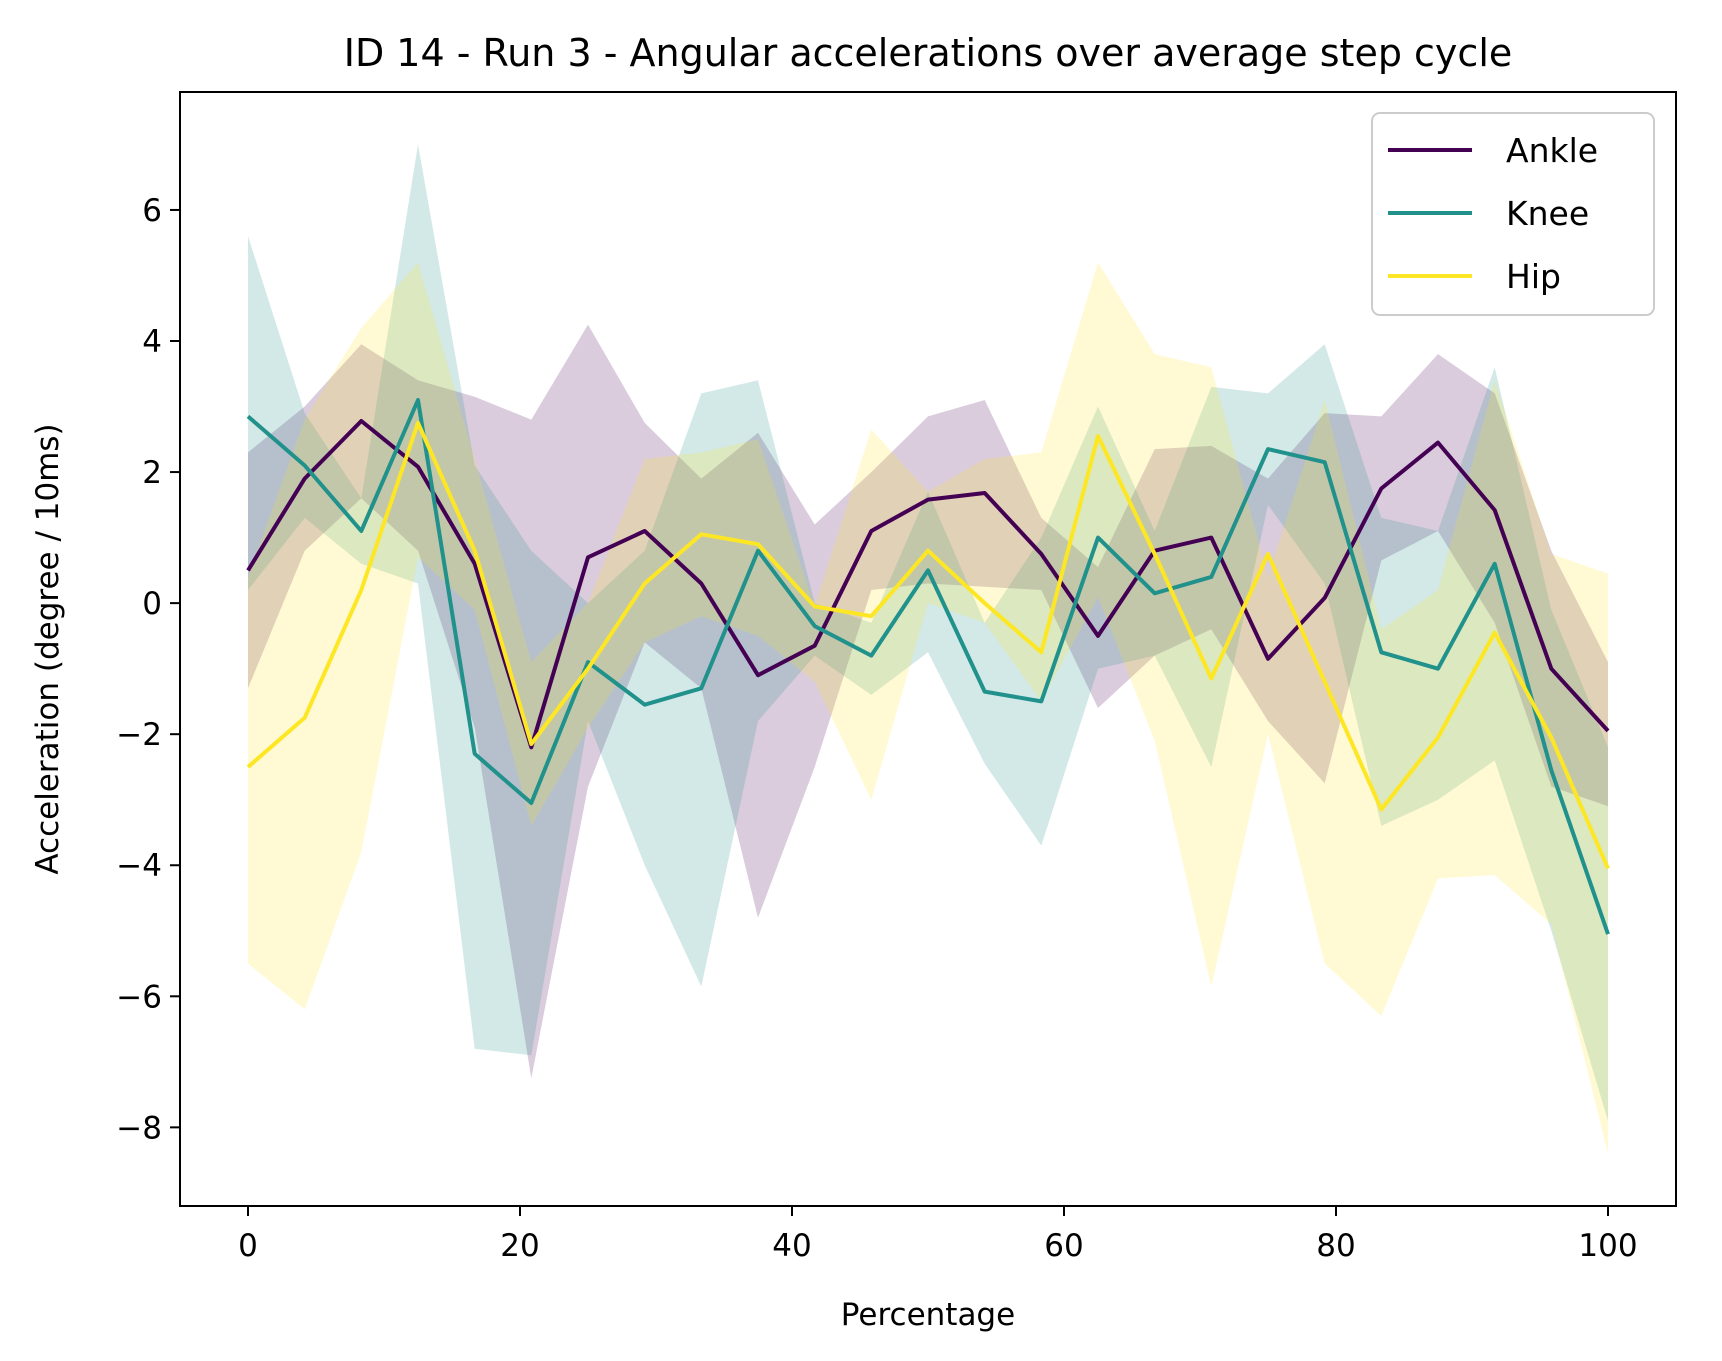  I want to click on y-tick-label: 2, so click(152, 473).